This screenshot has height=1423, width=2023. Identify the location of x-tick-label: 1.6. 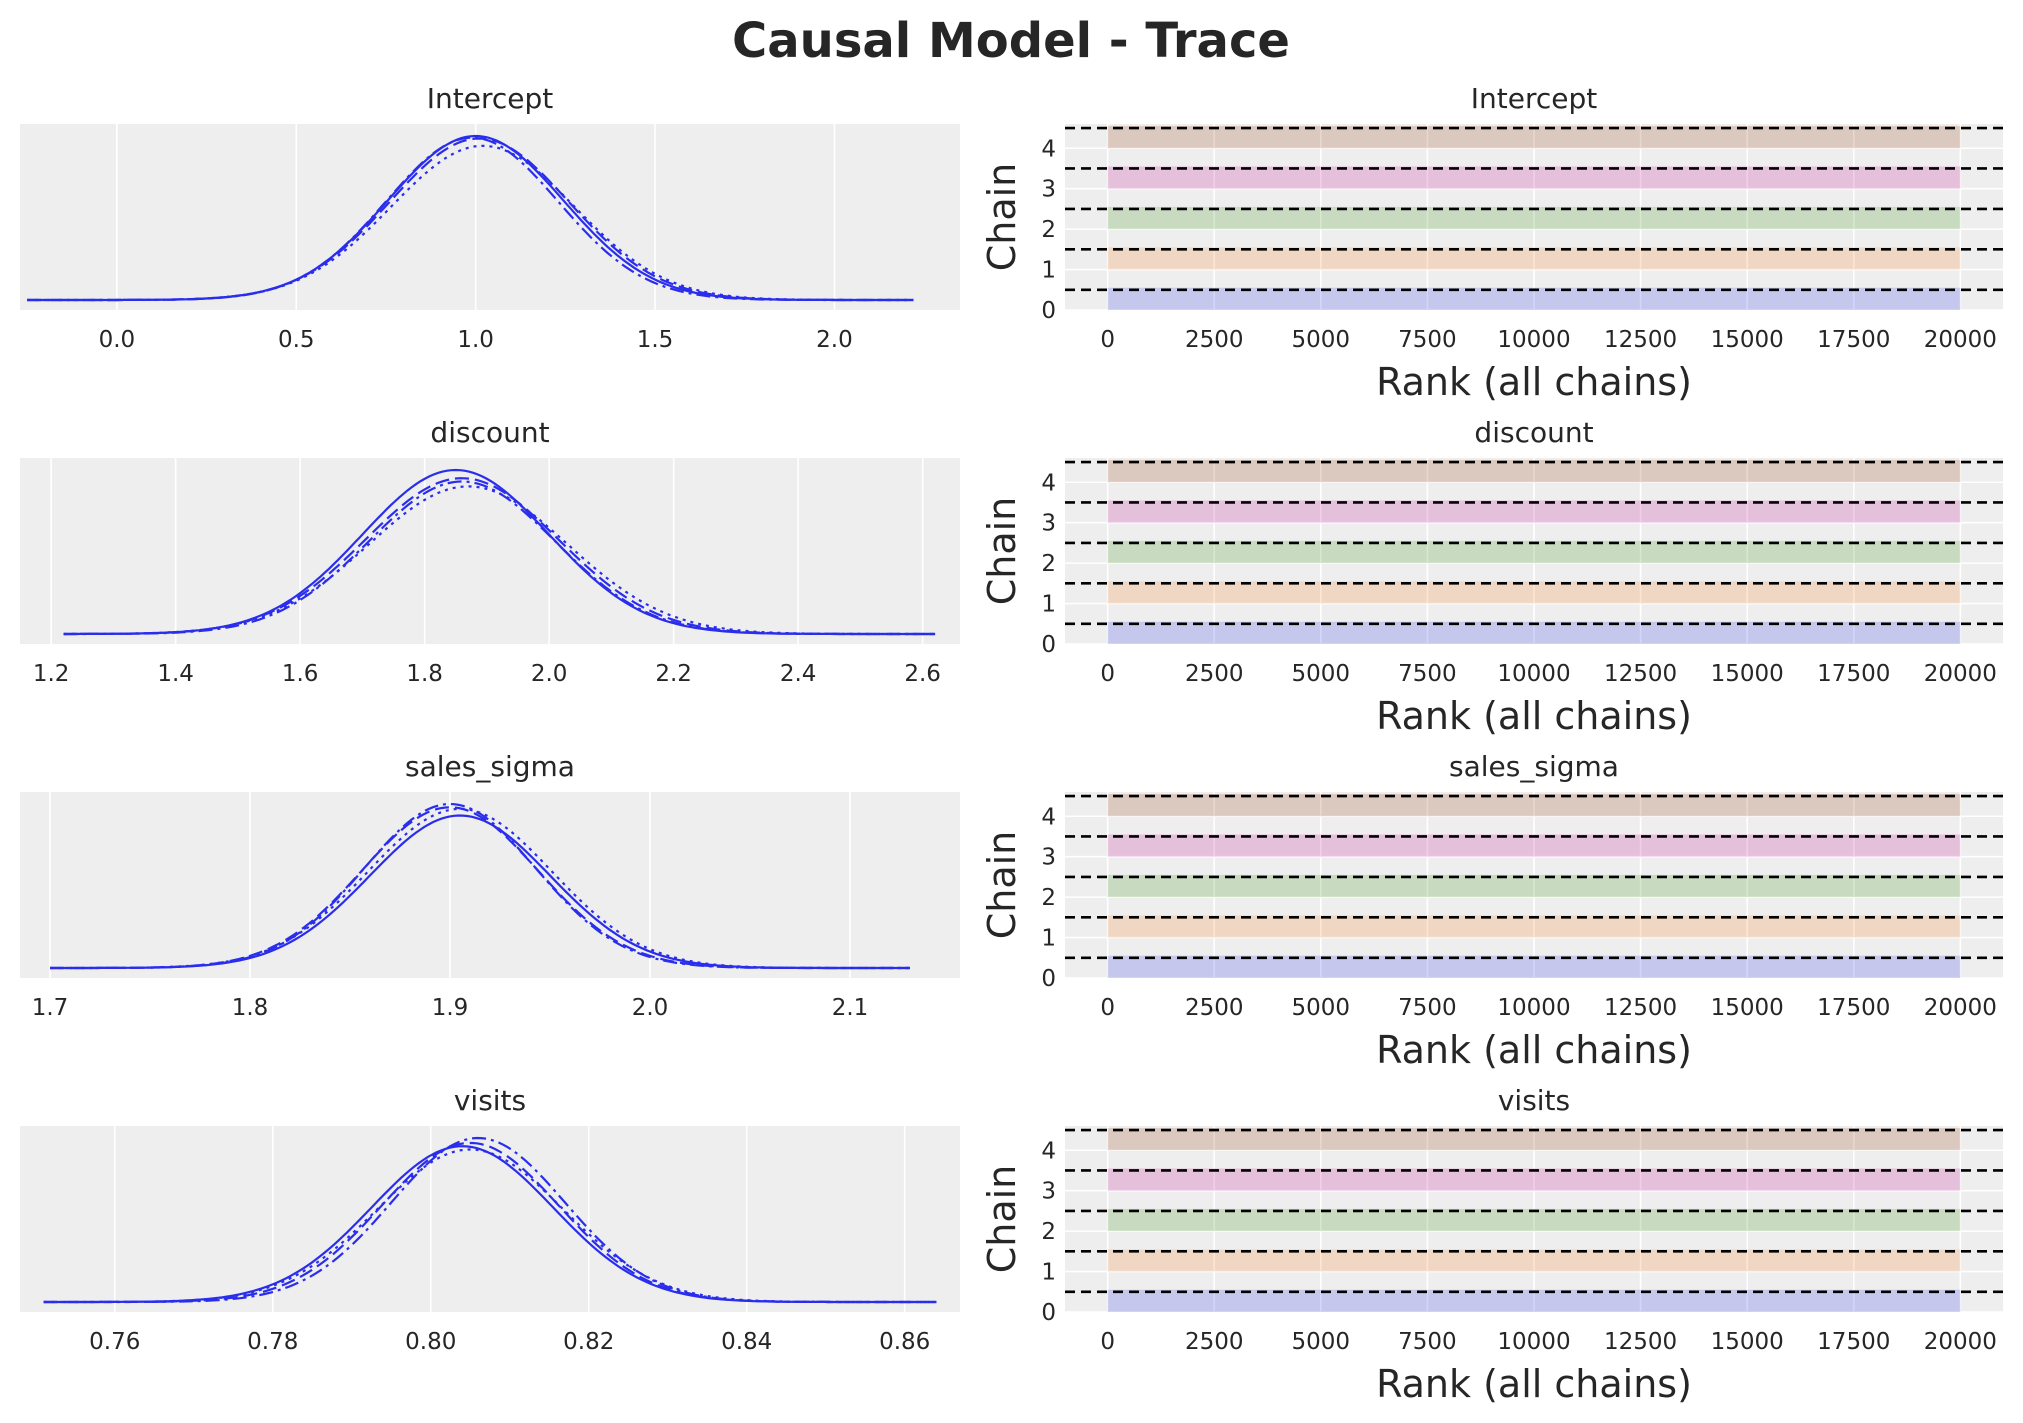
(300, 674).